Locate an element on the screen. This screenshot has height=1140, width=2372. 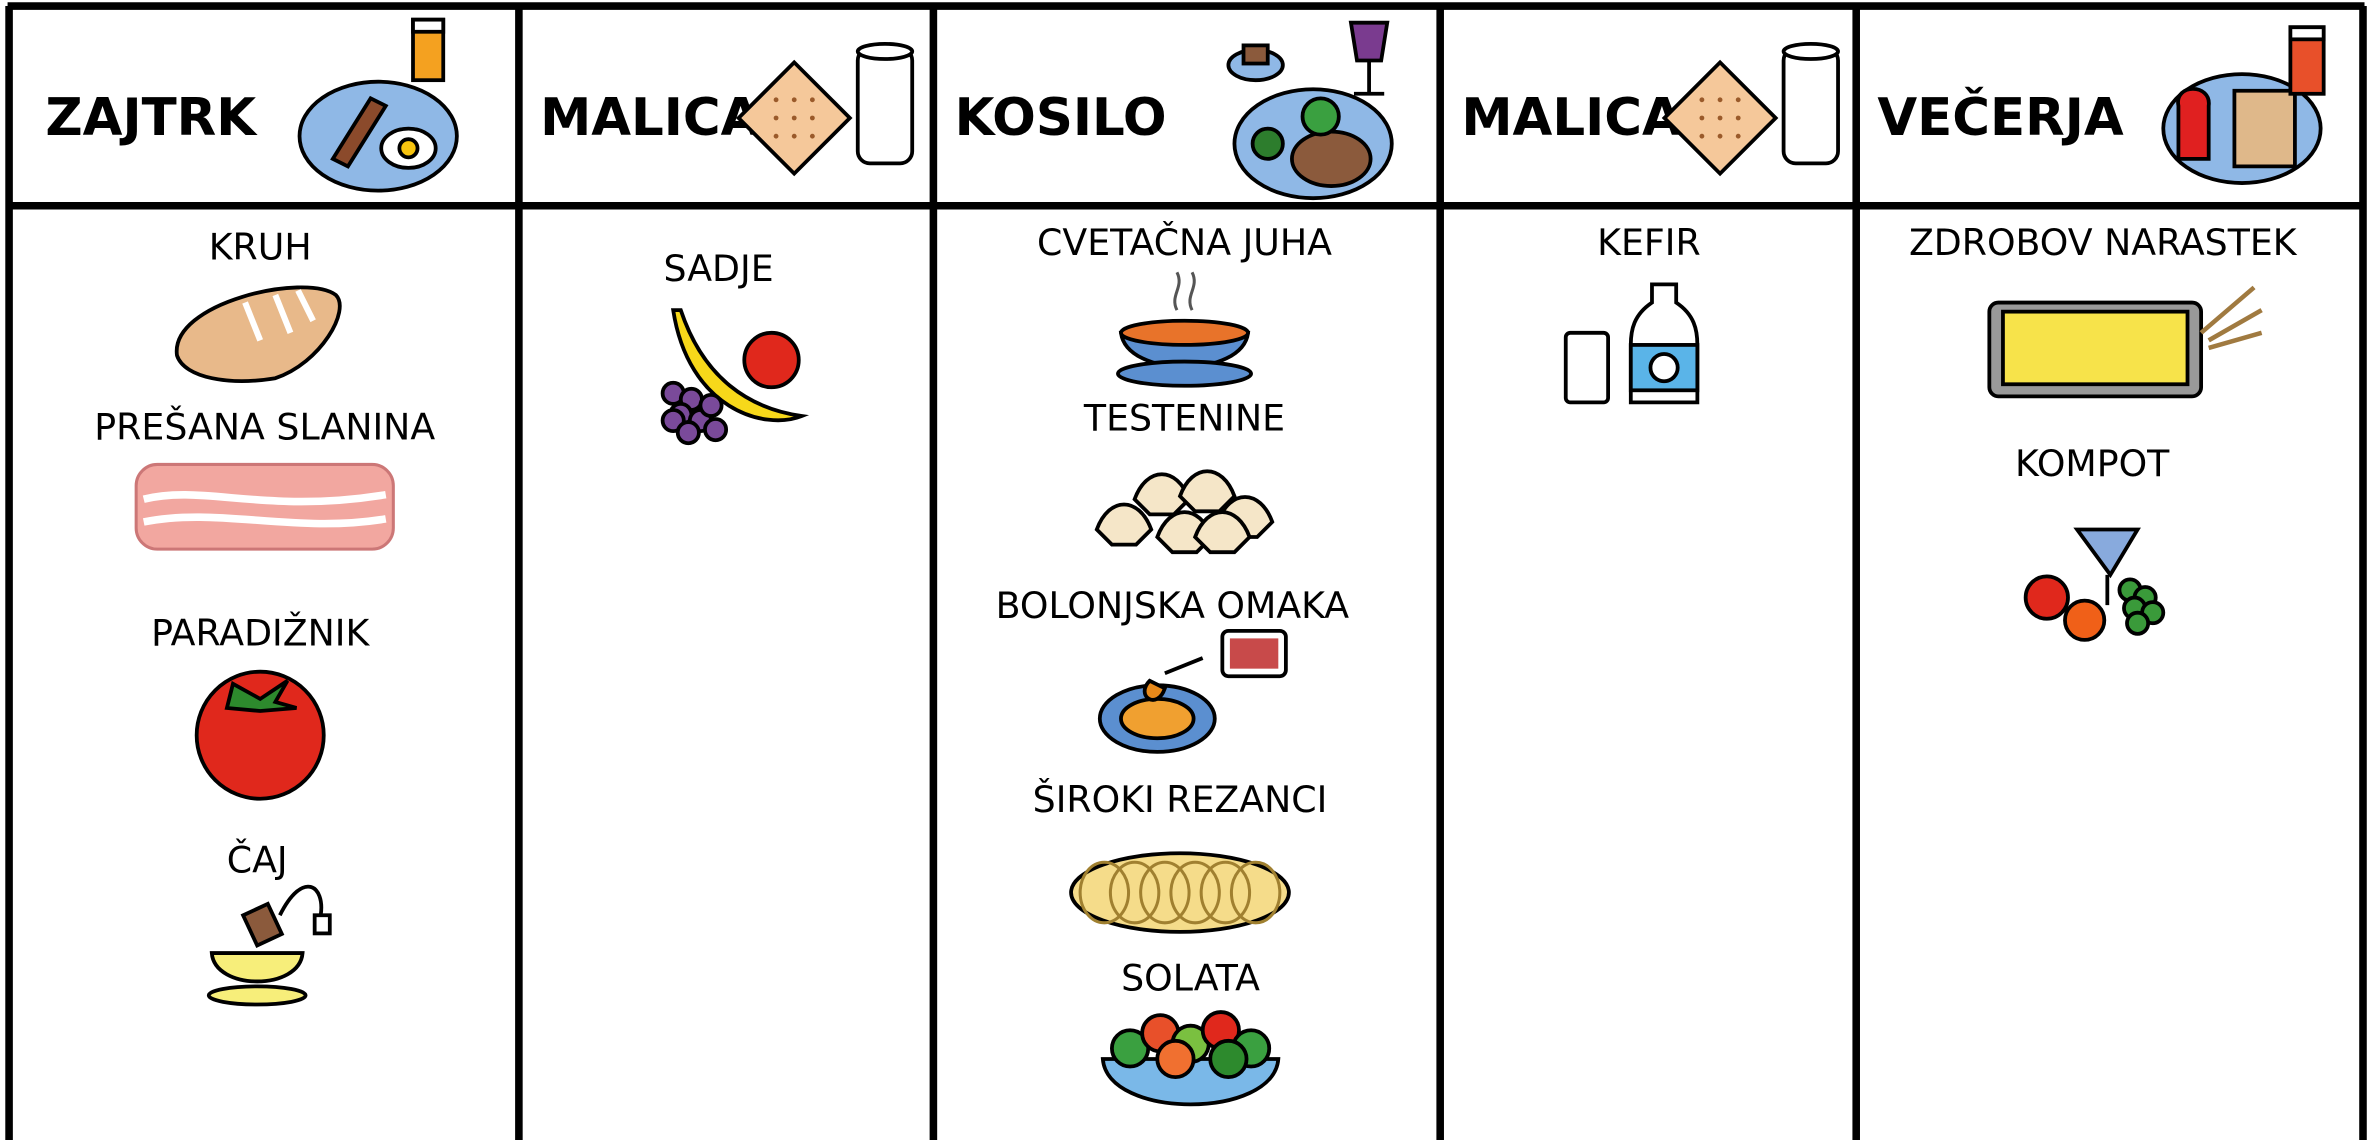
item-label: KEFIR is located at coordinates (1649, 242).